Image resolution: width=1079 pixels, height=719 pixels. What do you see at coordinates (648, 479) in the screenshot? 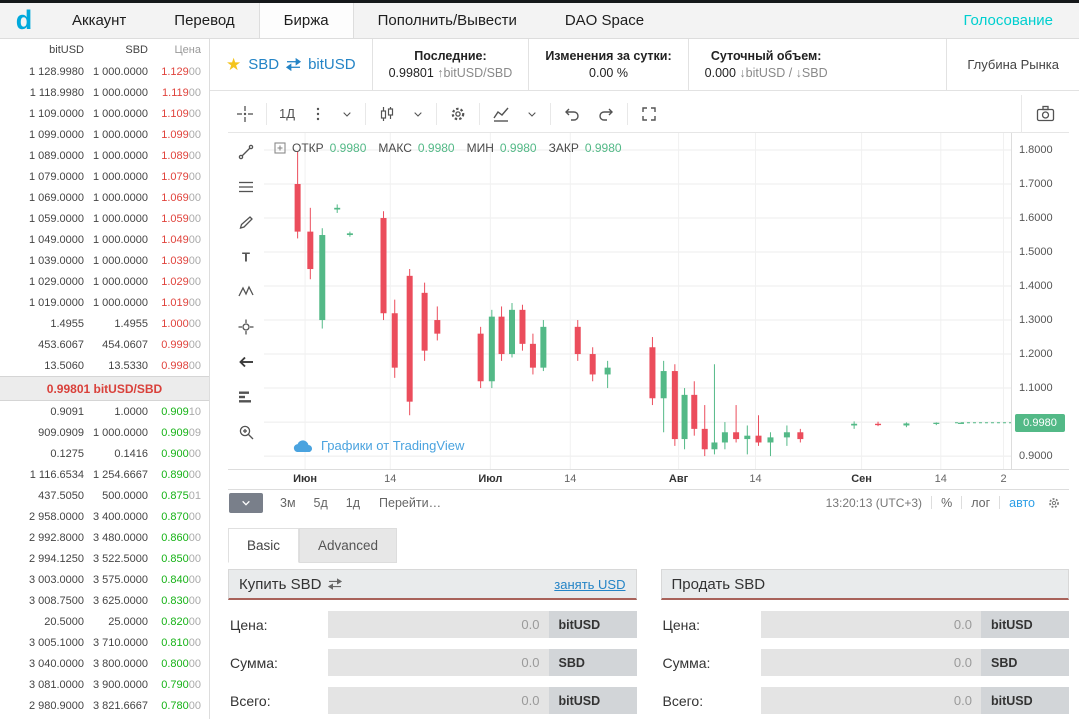
I see `time-axis: Июн 14 Июл 14 Авг 14 Сен 14 2` at bounding box center [648, 479].